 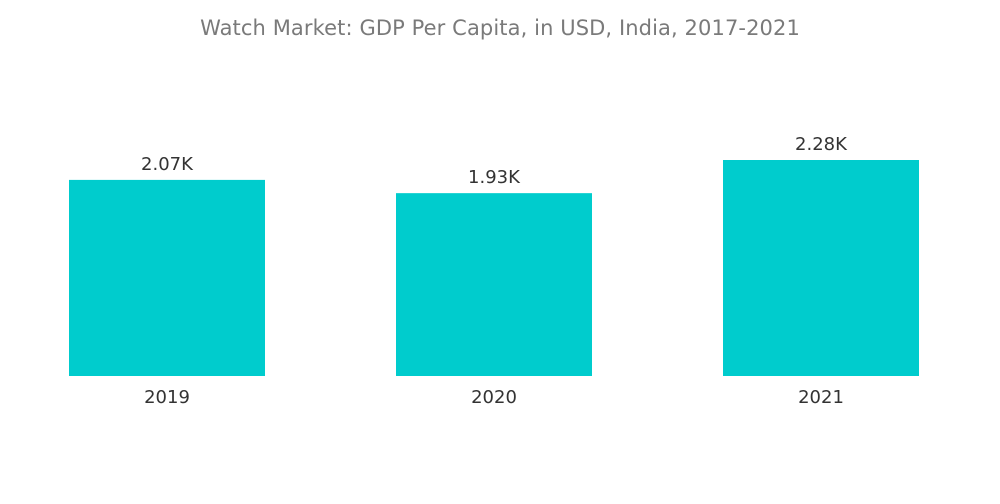 What do you see at coordinates (494, 161) in the screenshot?
I see `value-labels-group: 2.07K 1.93K 2.28K` at bounding box center [494, 161].